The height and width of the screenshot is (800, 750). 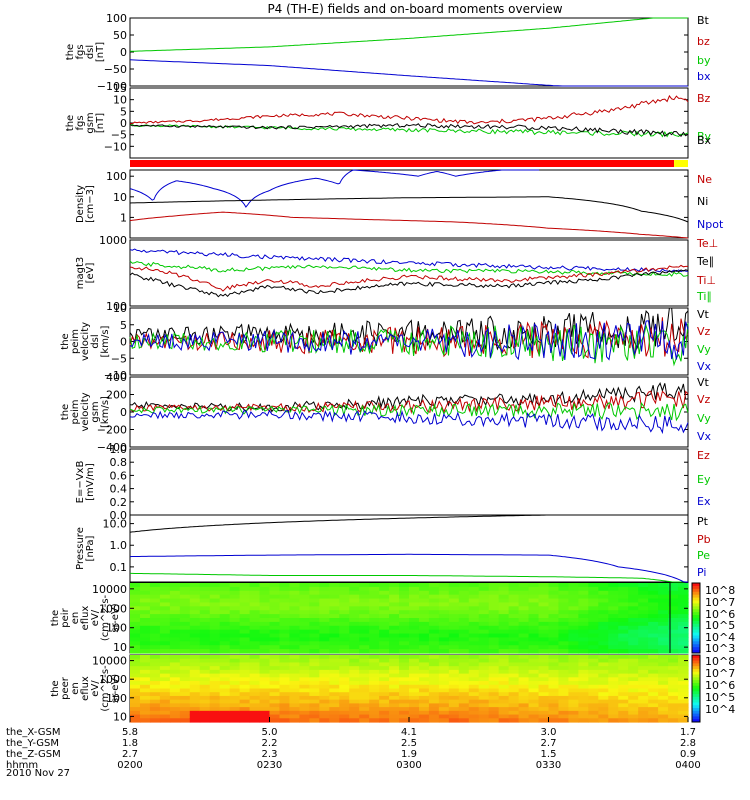 What do you see at coordinates (80, 51) in the screenshot?
I see `y-axis-label: fgs` at bounding box center [80, 51].